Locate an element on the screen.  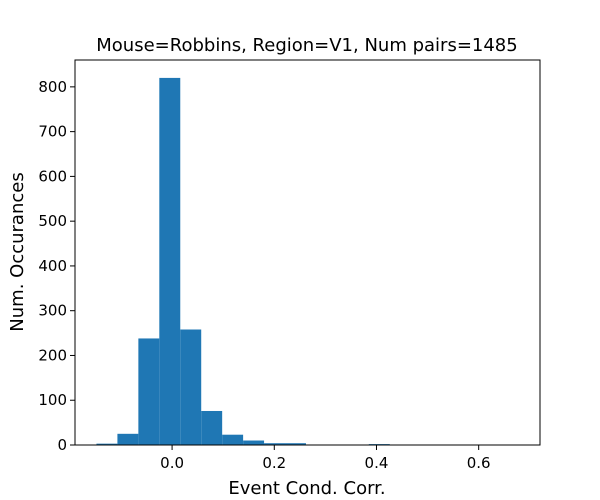
x-axis-label: Event Cond. Corr. is located at coordinates (306, 488).